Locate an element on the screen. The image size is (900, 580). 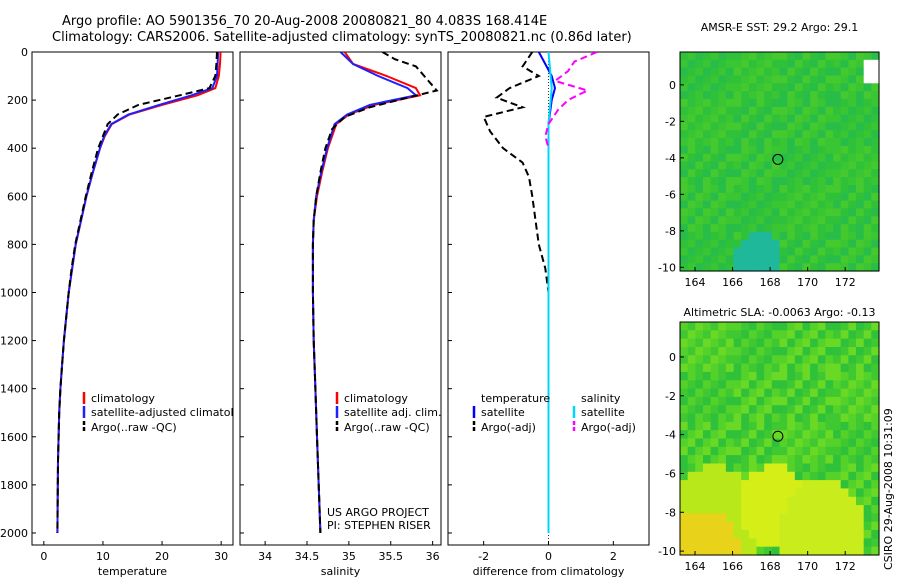
y-tick-label: 1400 is located at coordinates (14, 389).